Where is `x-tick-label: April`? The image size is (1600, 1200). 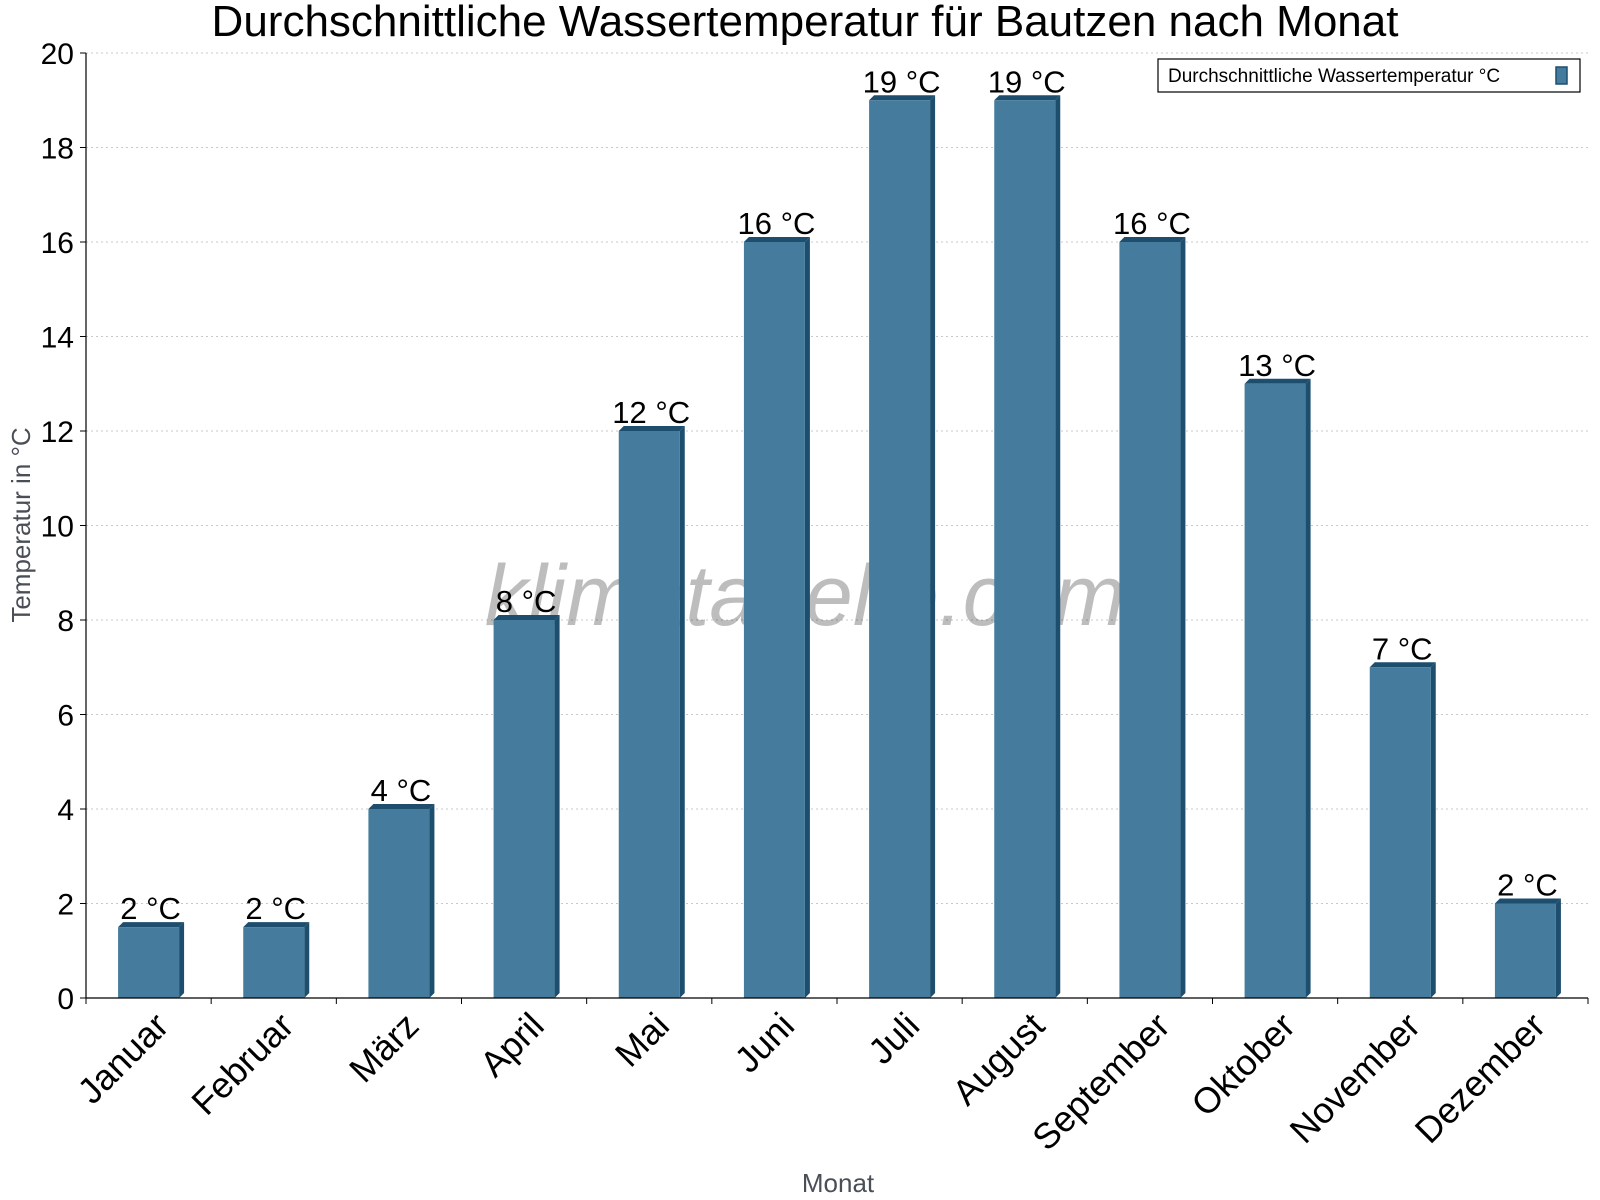 x-tick-label: April is located at coordinates (512, 1045).